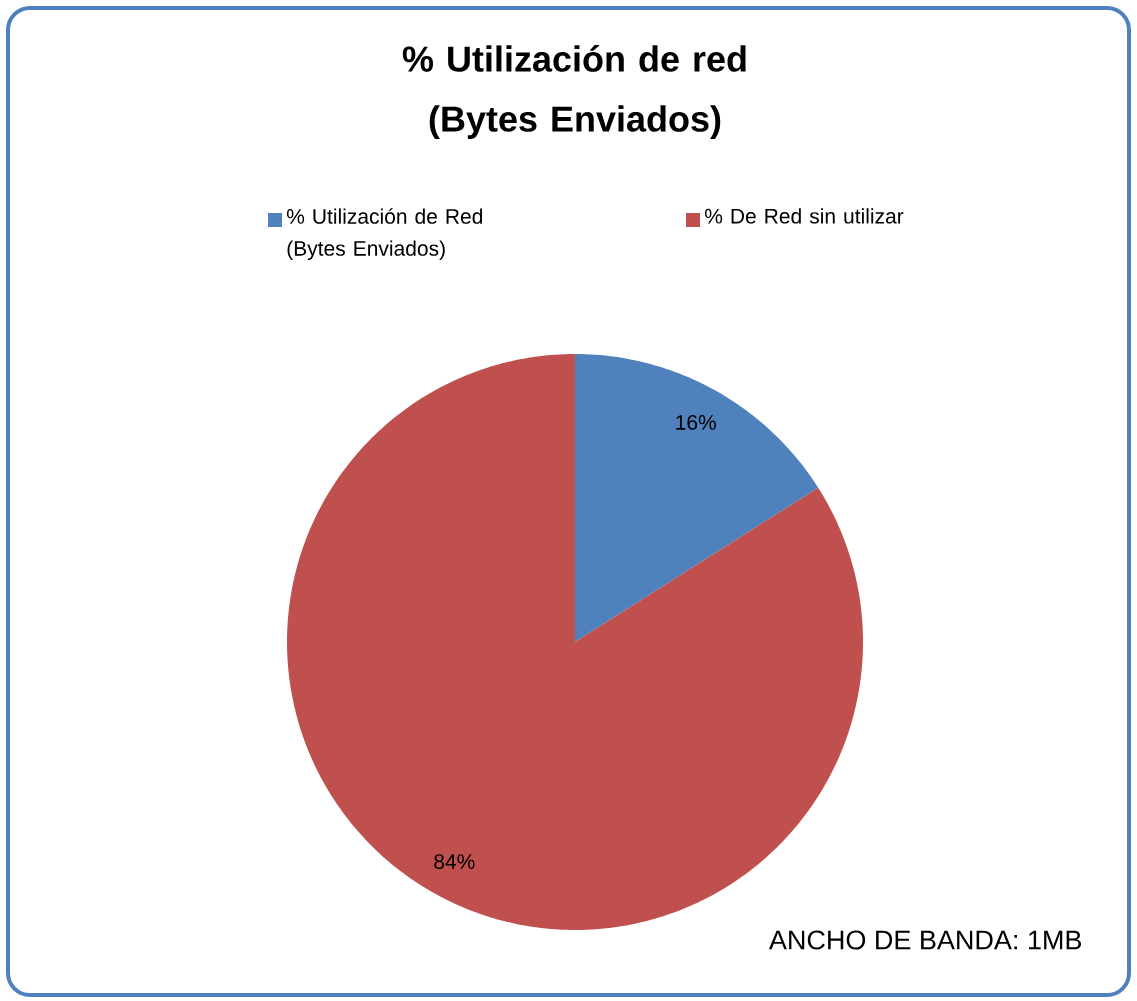 The height and width of the screenshot is (1001, 1137). Describe the element at coordinates (696, 422) in the screenshot. I see `data-label: 16%` at that location.